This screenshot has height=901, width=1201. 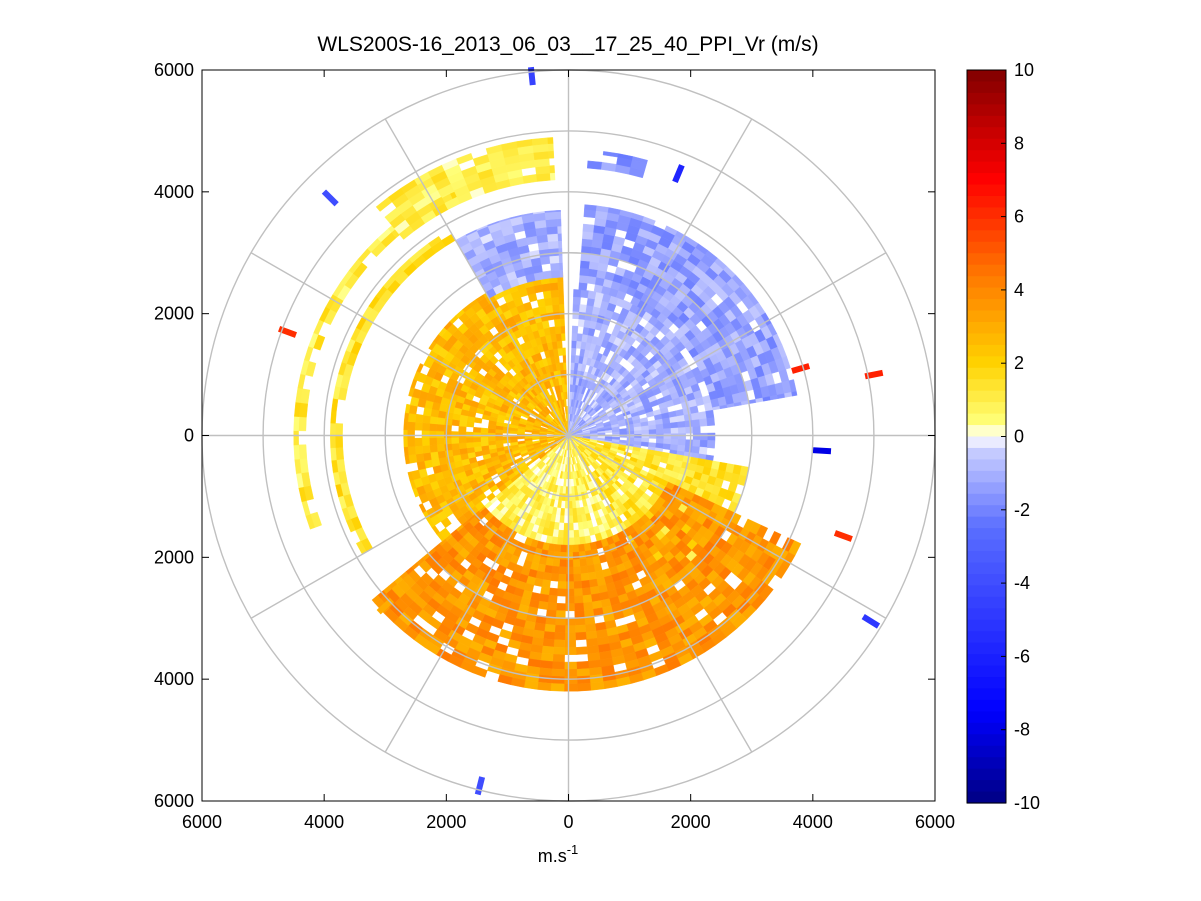 I want to click on colorbar-tick-label: 6, so click(x=1019, y=217).